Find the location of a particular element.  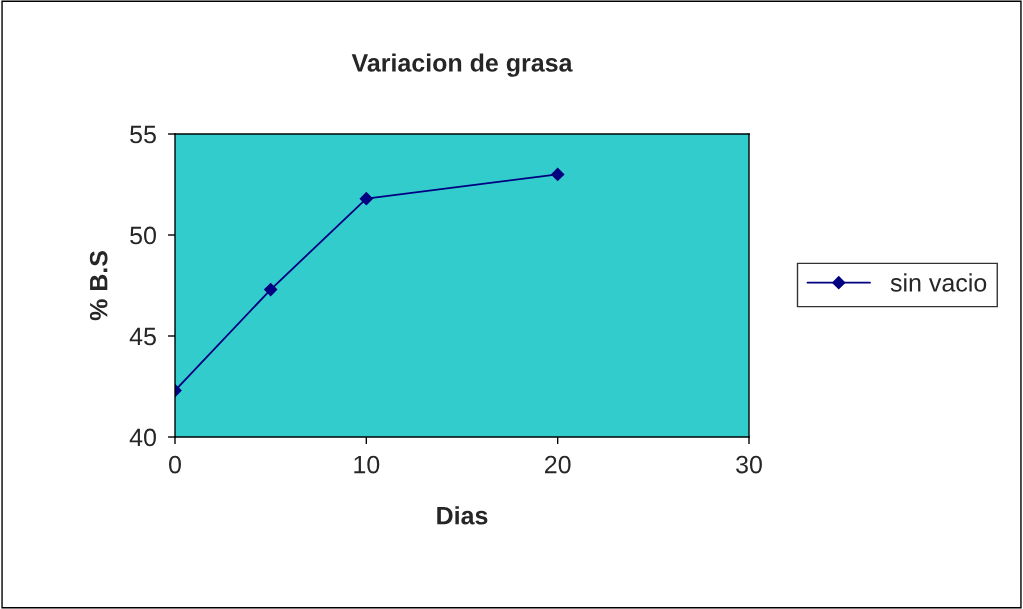

chart-title: Variacion de grasa is located at coordinates (462, 65).